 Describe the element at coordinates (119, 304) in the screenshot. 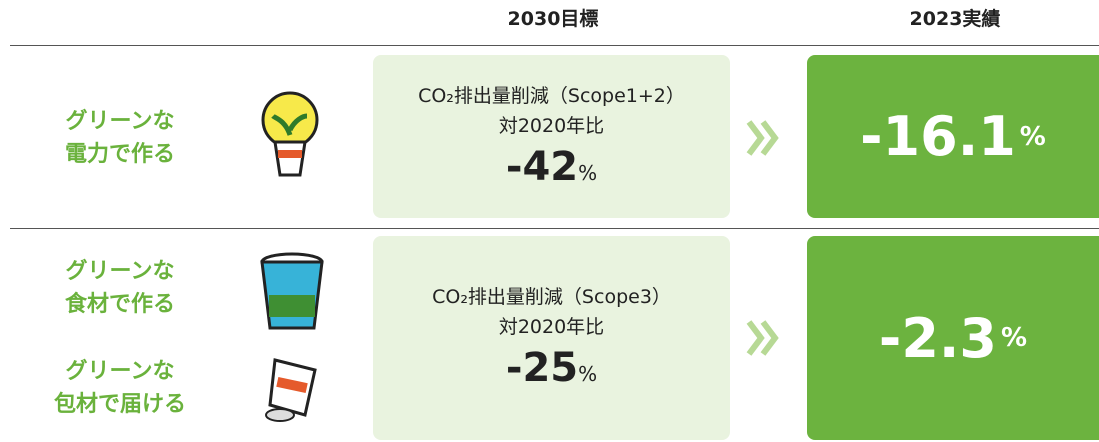

I see `label-line: 食材で作る` at that location.